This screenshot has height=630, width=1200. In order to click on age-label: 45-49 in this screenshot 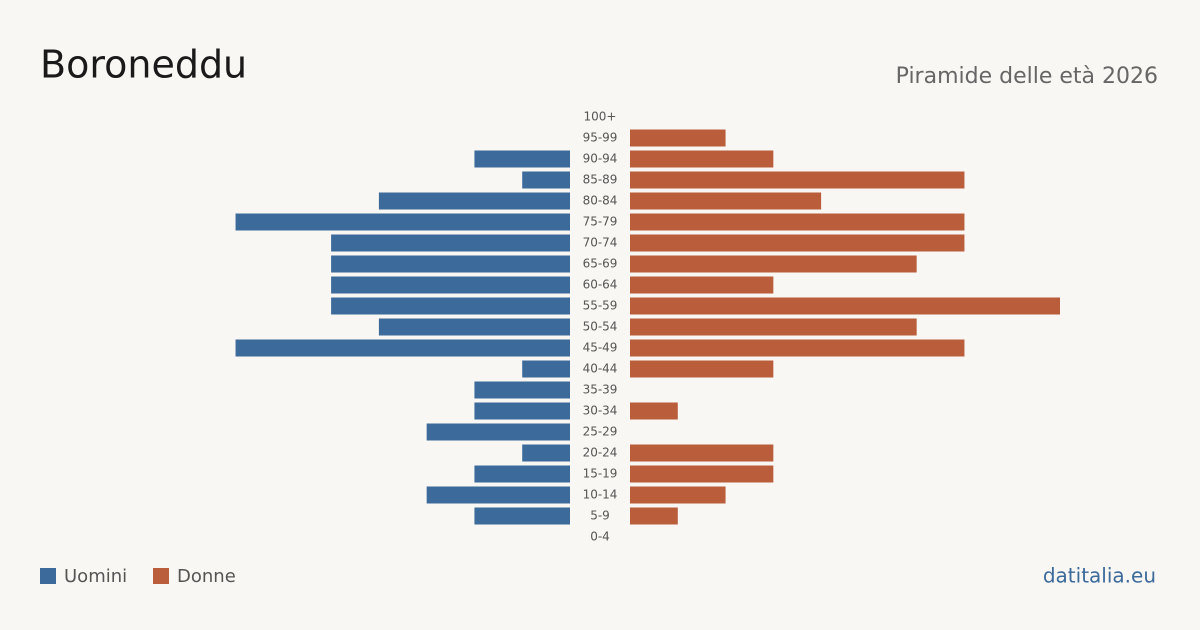, I will do `click(600, 348)`.